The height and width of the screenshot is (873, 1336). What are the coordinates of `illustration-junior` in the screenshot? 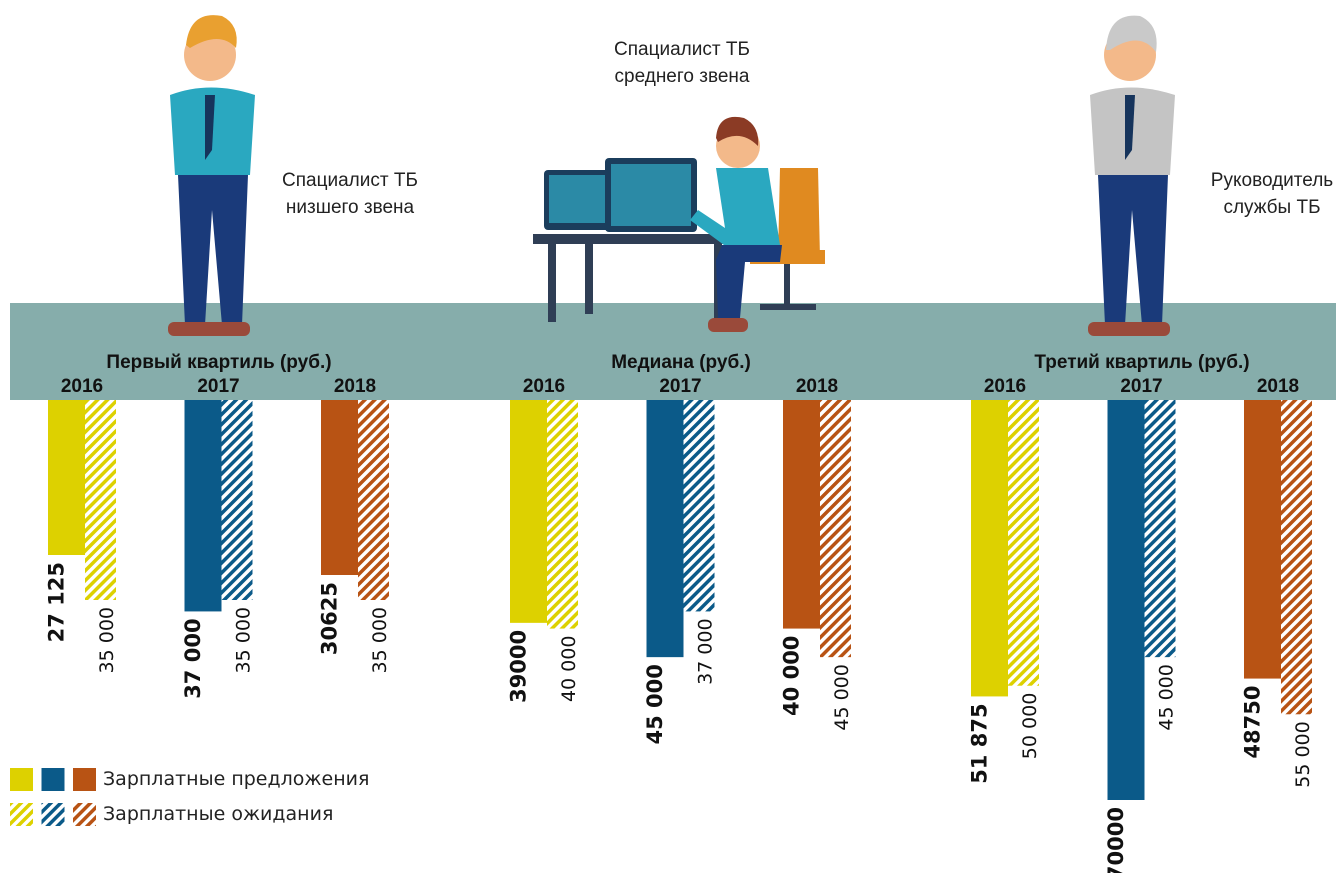 It's located at (211, 175).